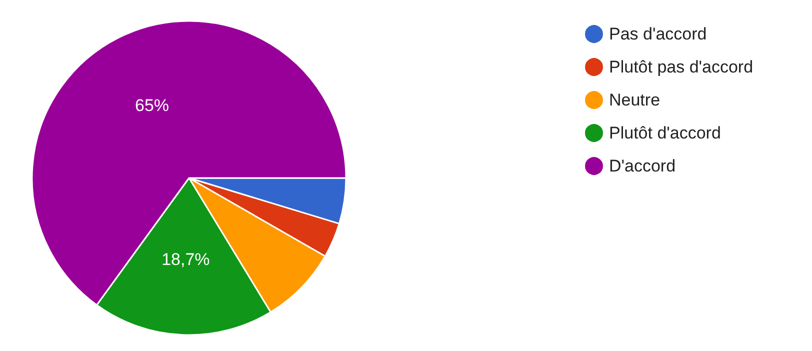  Describe the element at coordinates (642, 166) in the screenshot. I see `legend-label: D'accord` at that location.